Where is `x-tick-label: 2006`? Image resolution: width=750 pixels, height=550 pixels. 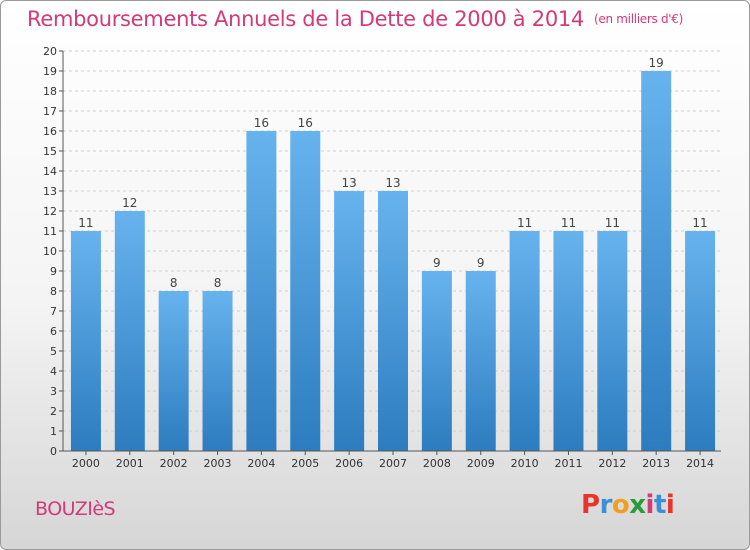
x-tick-label: 2006 is located at coordinates (349, 463).